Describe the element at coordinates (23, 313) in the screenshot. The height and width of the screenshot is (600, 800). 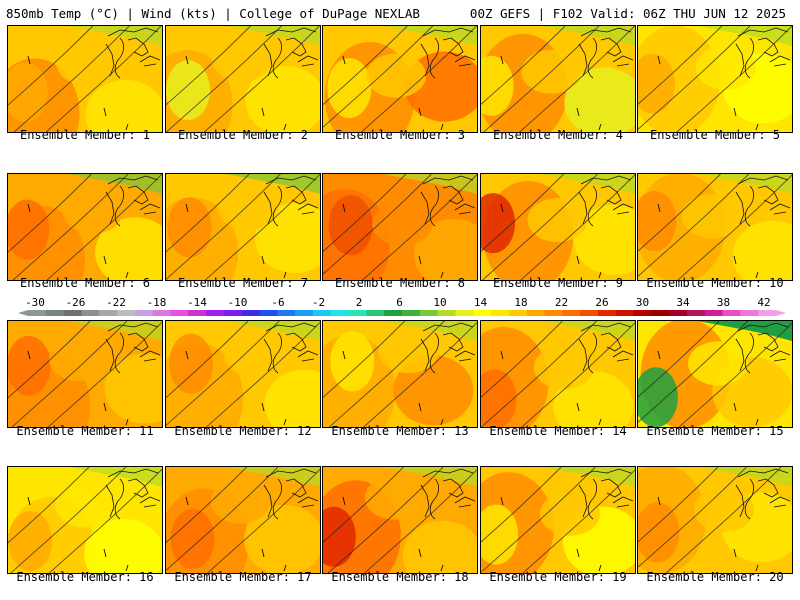
I see `colorbar-left-arrow` at that location.